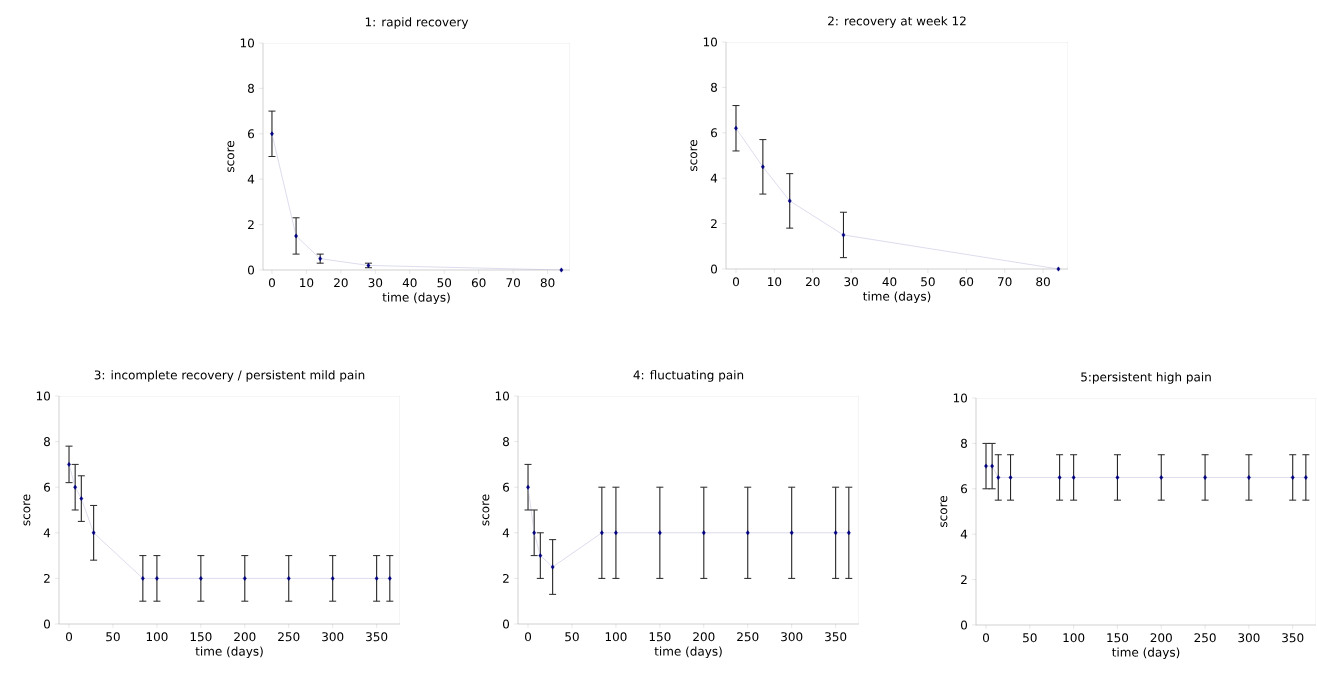 The height and width of the screenshot is (681, 1318). Describe the element at coordinates (1146, 378) in the screenshot. I see `chart-title: 5:persistent high pain` at that location.